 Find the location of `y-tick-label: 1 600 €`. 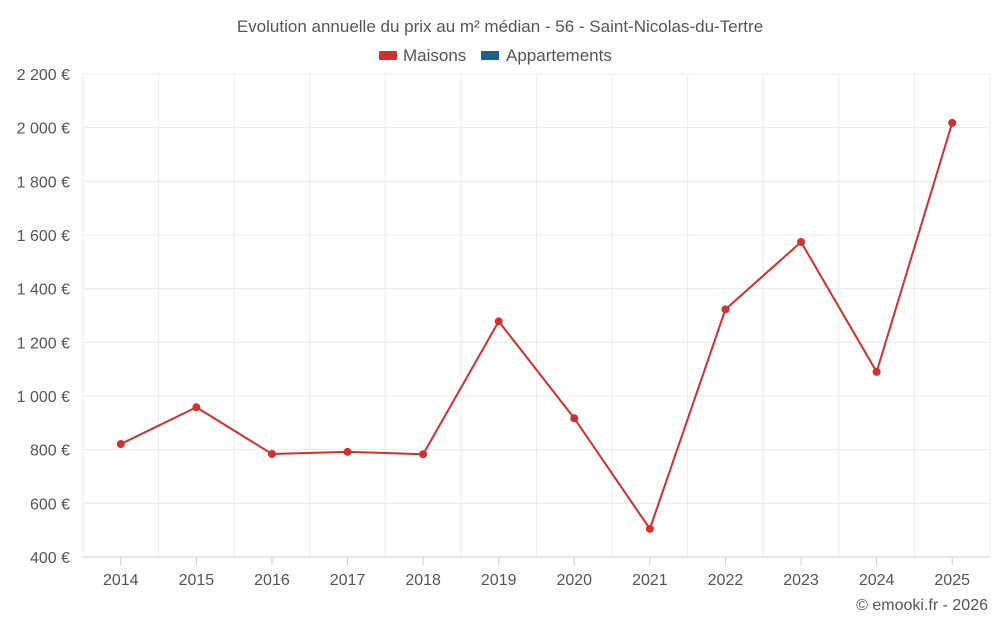

y-tick-label: 1 600 € is located at coordinates (43, 236).